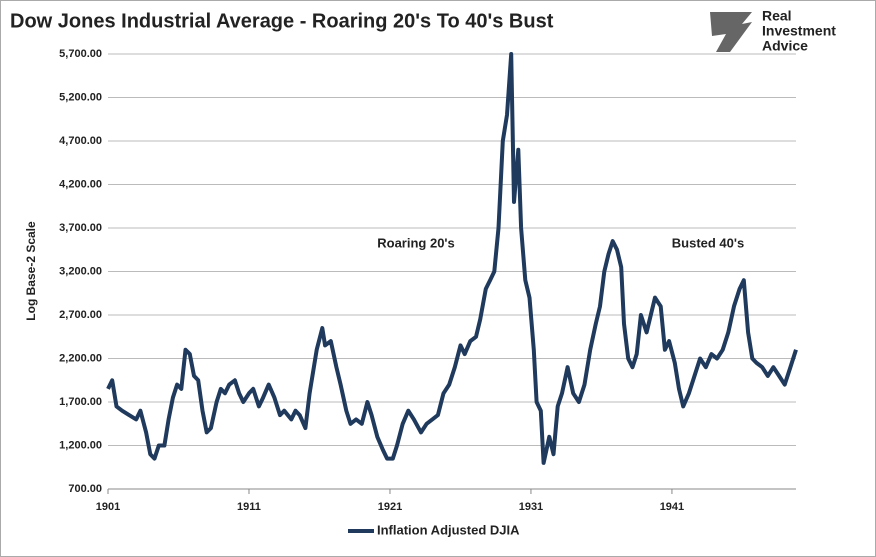 The width and height of the screenshot is (876, 557). What do you see at coordinates (80, 271) in the screenshot?
I see `y-tick-label: 3,200.00` at bounding box center [80, 271].